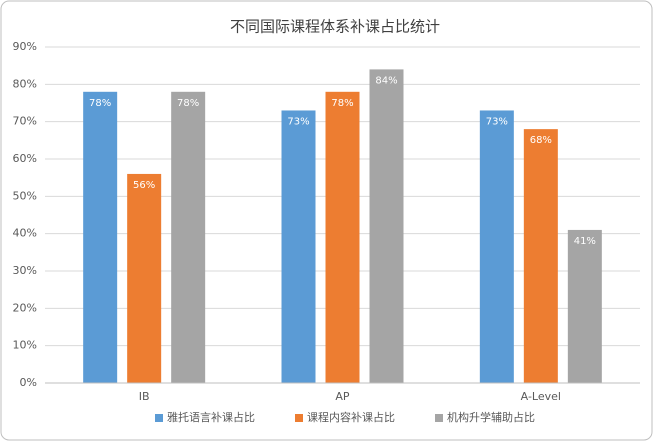  I want to click on data-label: 68%, so click(541, 140).